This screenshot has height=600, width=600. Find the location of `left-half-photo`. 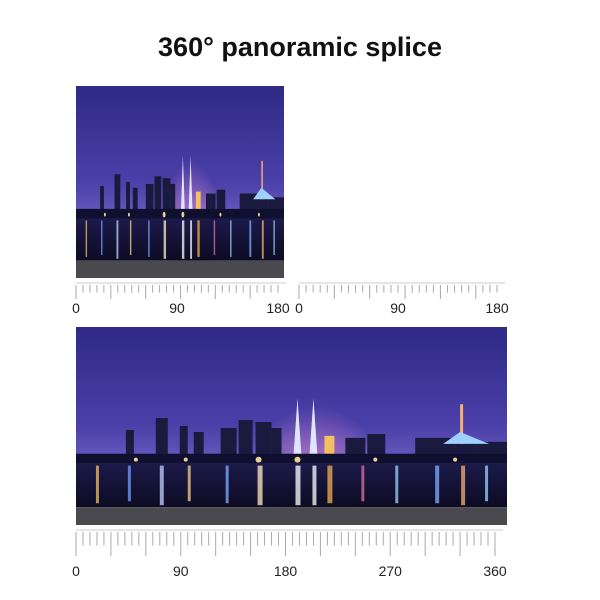

left-half-photo is located at coordinates (180, 184).